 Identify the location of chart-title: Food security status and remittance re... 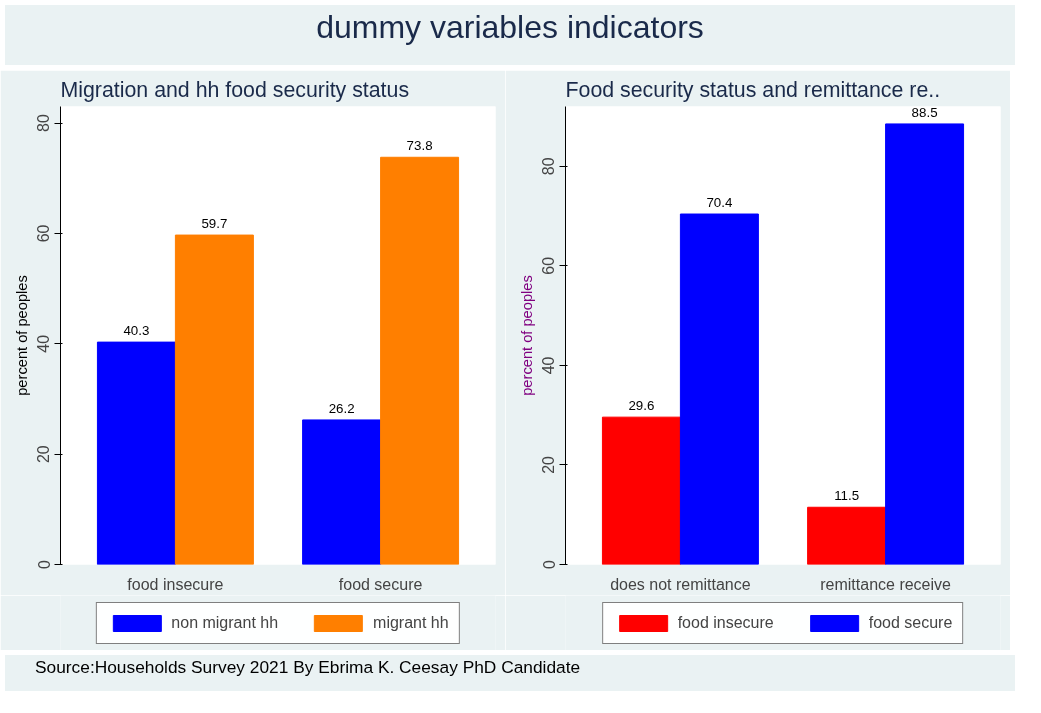
(753, 89).